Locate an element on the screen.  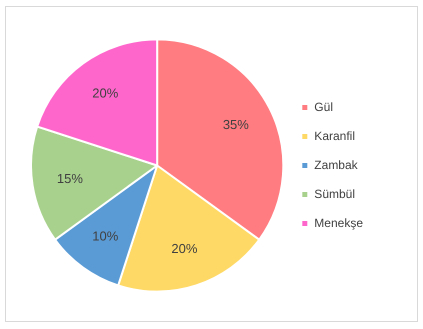
legend-label: Gül is located at coordinates (323, 107).